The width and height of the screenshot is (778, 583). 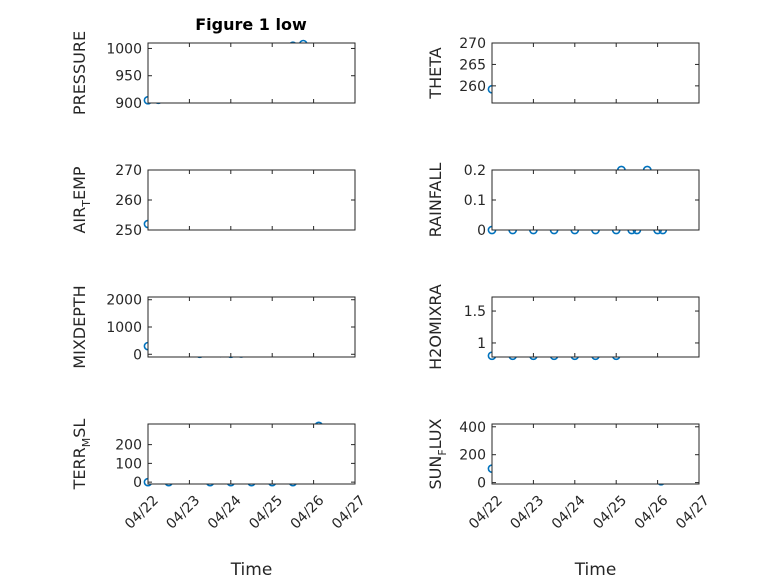 I want to click on y-axis-label: SUNFLUX, so click(x=437, y=453).